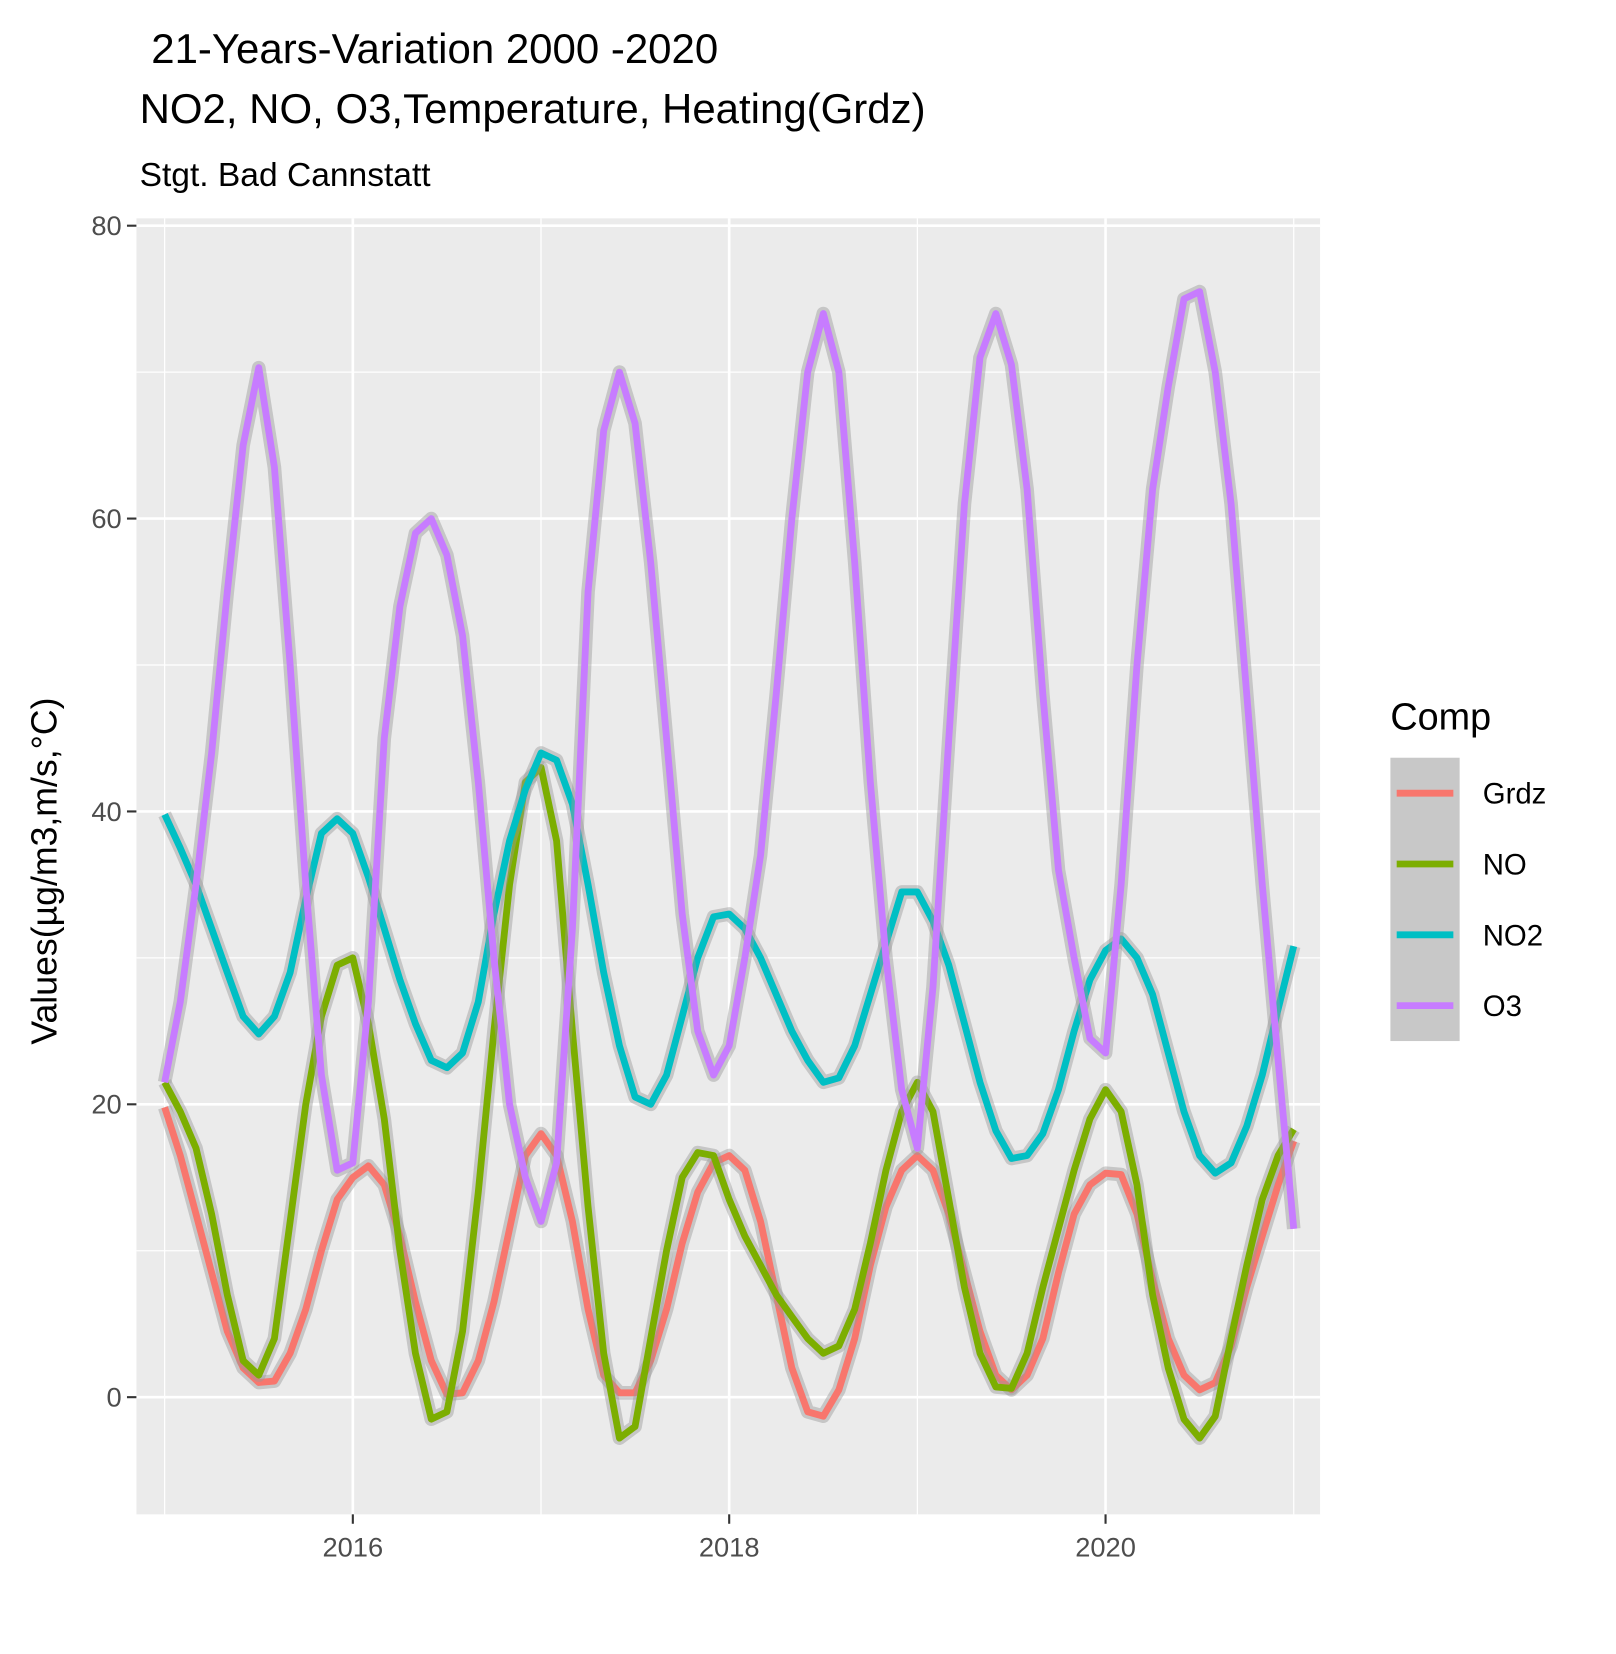  Describe the element at coordinates (729, 1546) in the screenshot. I see `x-tick-label: 2018` at that location.